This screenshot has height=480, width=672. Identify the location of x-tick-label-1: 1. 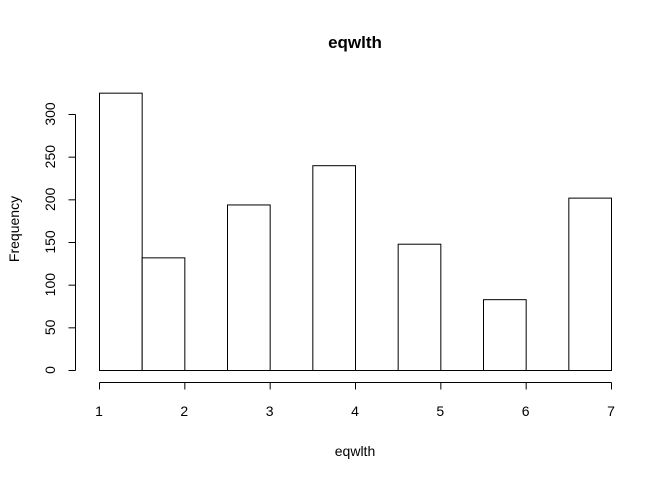
(99, 411).